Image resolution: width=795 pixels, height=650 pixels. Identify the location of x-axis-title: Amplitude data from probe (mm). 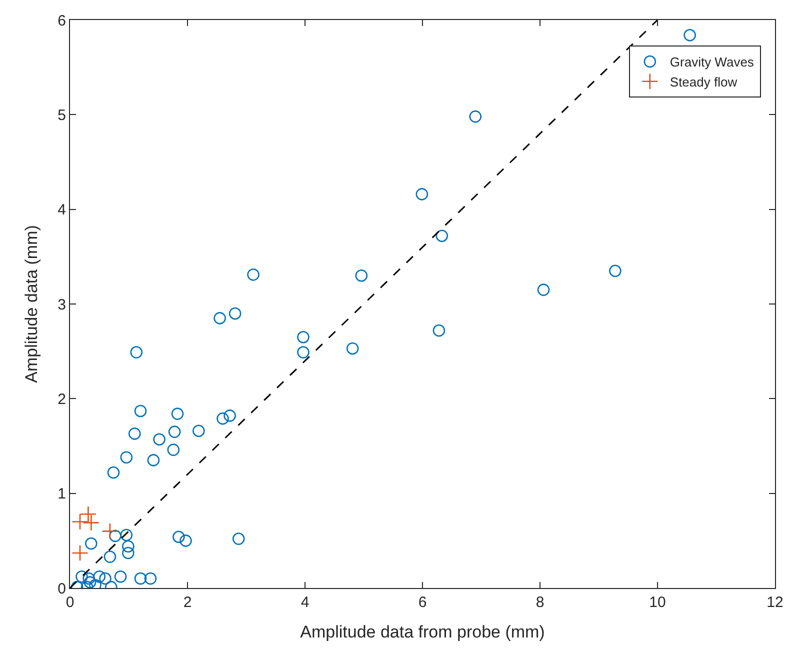
(422, 632).